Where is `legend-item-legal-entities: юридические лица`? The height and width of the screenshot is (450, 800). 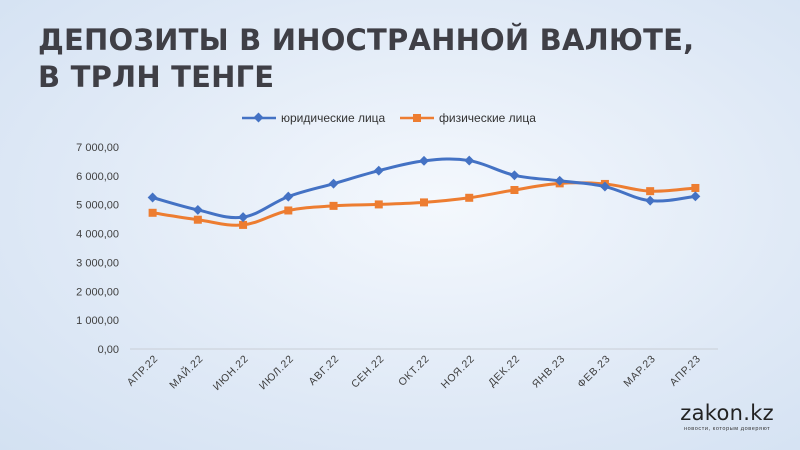
legend-item-legal-entities: юридические лица is located at coordinates (314, 118).